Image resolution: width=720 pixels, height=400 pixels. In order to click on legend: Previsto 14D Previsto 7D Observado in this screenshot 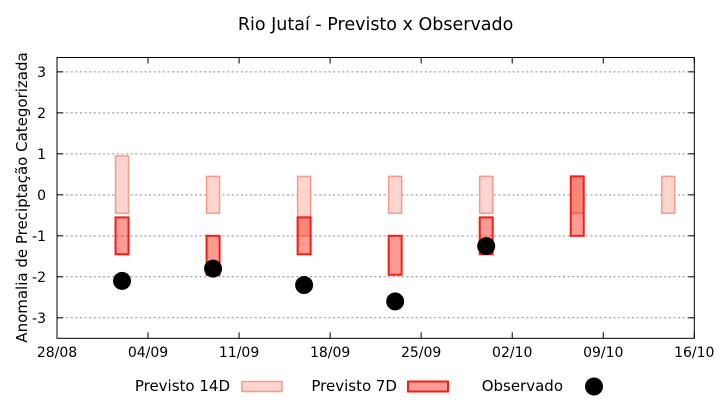, I will do `click(369, 386)`.